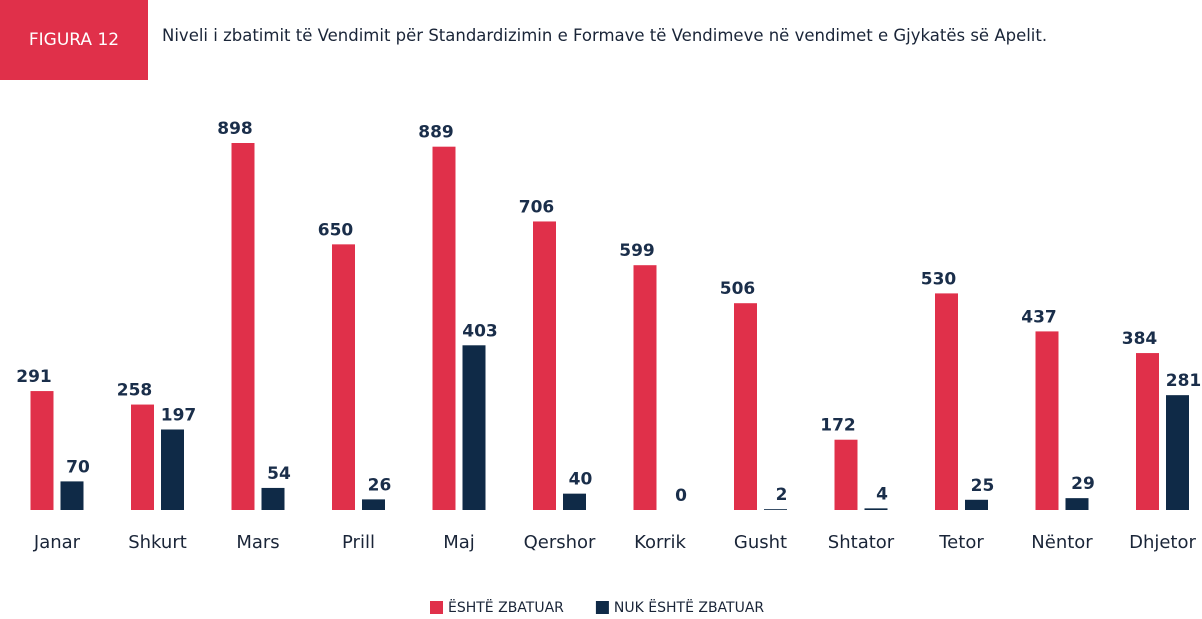 The height and width of the screenshot is (619, 1202). I want to click on data-label: 258, so click(135, 391).